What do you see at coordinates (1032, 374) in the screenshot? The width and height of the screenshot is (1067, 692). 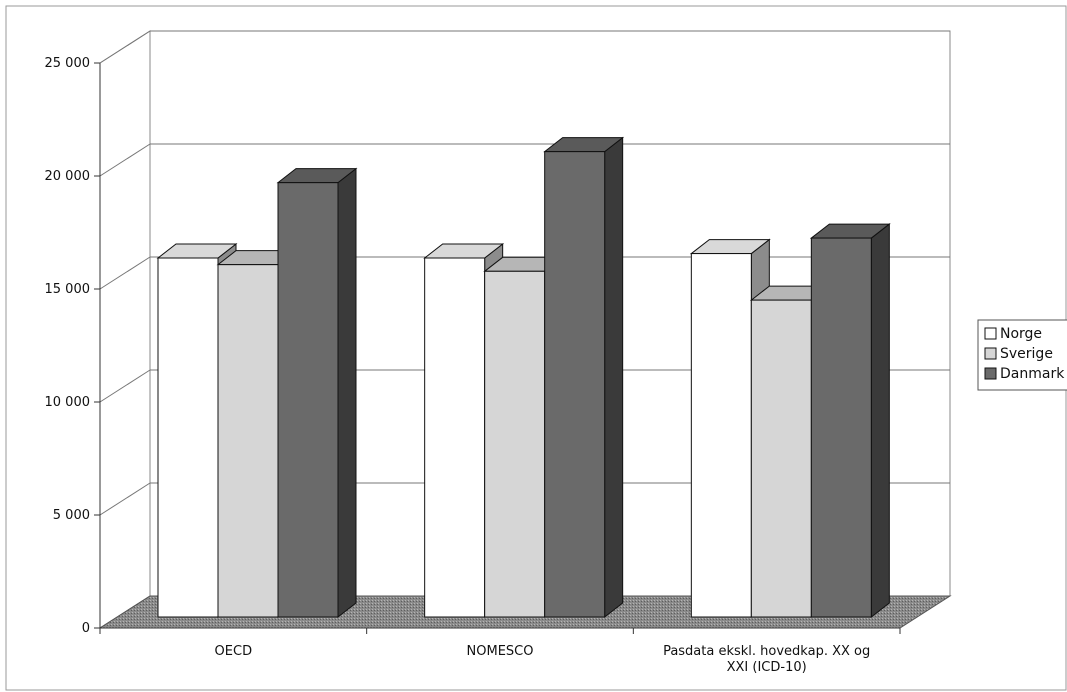 I see `legend-label: Danmark` at bounding box center [1032, 374].